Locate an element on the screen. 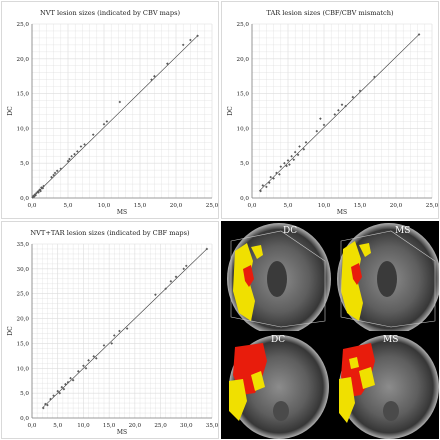 This screenshot has height=440, width=440. cbf-x-tick-label: 30,0 is located at coordinates (186, 426).